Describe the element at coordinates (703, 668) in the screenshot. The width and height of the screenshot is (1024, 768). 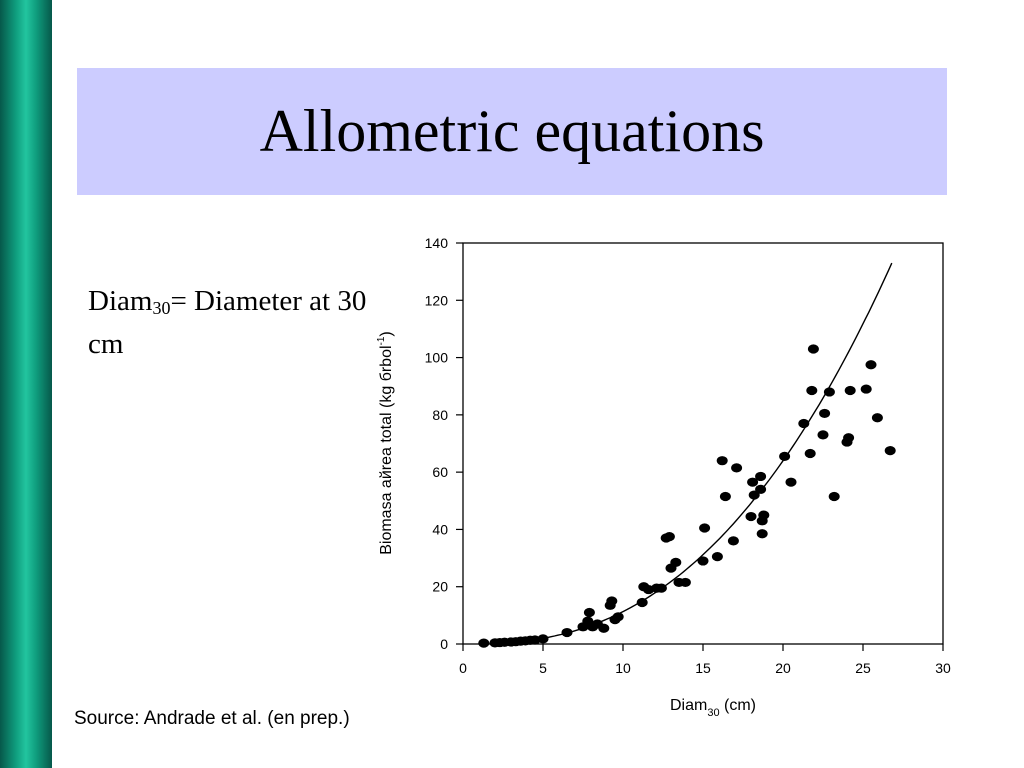
I see `x-tick-label: 15` at that location.